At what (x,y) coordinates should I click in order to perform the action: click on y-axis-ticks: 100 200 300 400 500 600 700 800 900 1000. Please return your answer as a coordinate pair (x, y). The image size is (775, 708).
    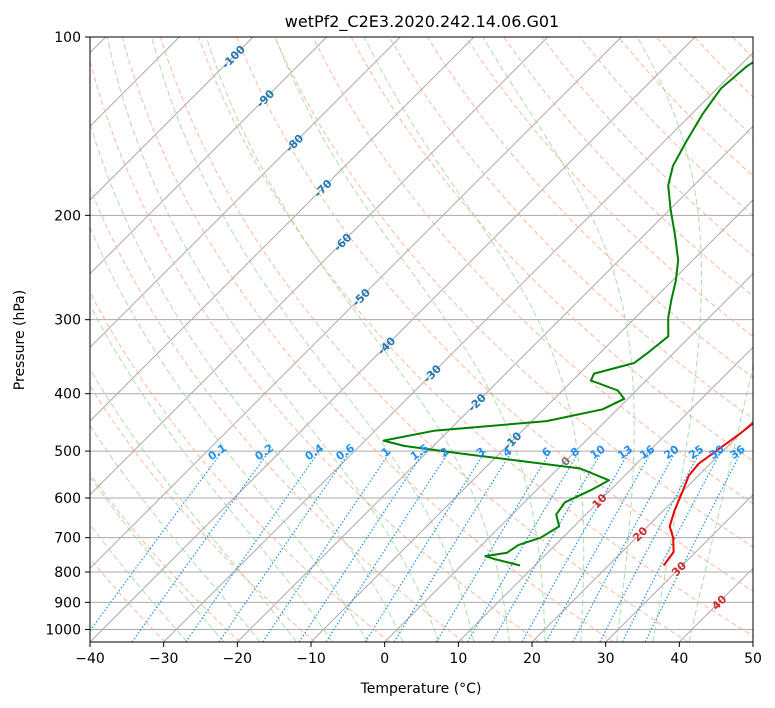
    Looking at the image, I should click on (67, 334).